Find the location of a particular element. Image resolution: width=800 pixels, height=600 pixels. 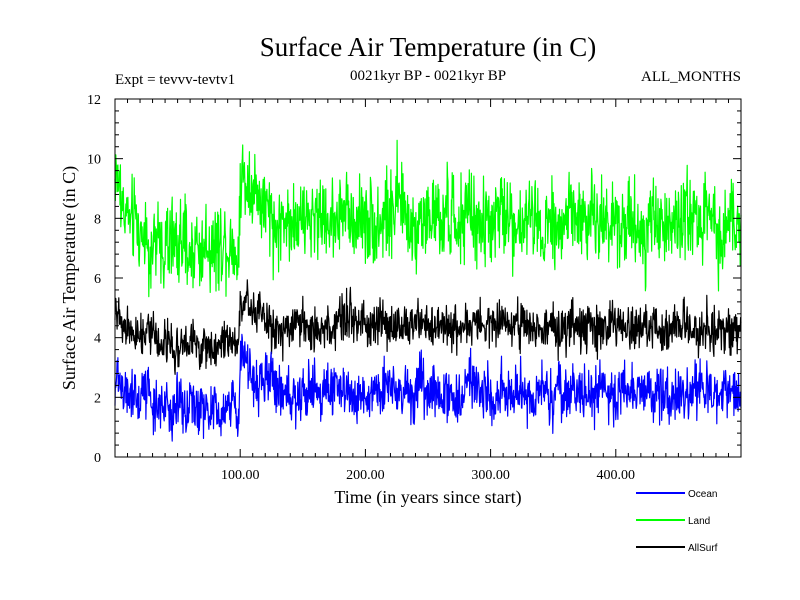

x-tick-label-1: 200.00 is located at coordinates (365, 475).